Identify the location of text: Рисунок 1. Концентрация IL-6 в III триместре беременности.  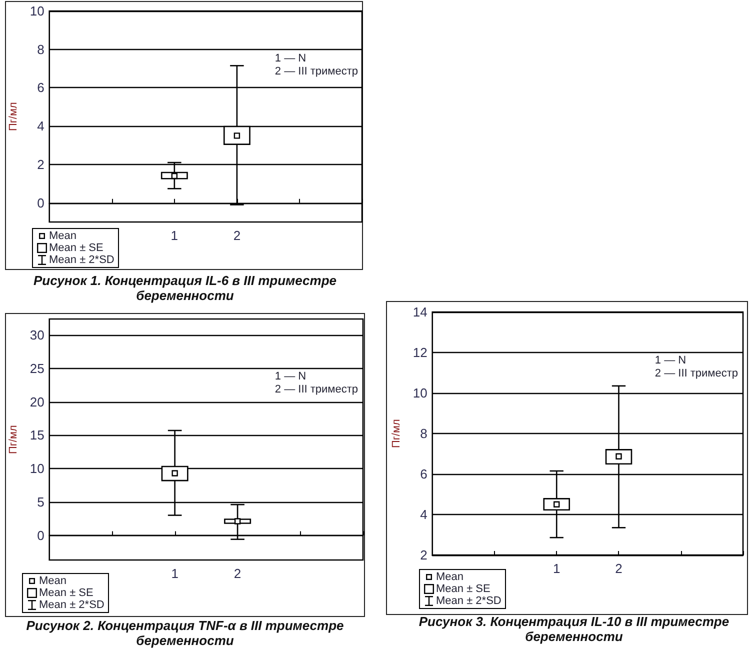
(185, 288).